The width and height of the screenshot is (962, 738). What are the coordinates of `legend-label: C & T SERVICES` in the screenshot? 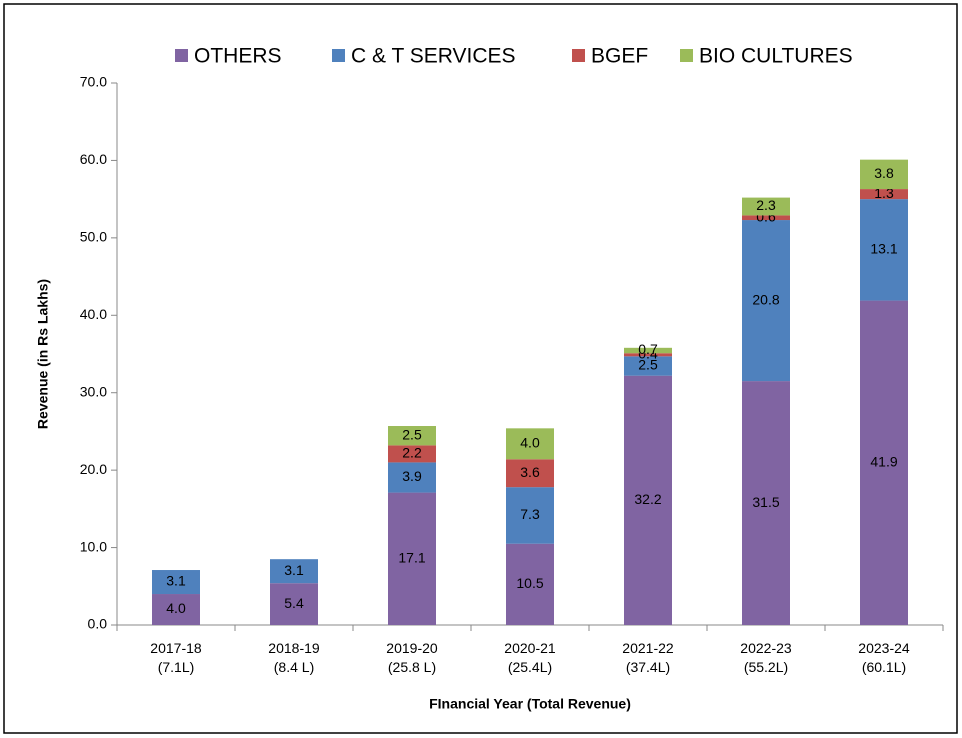 It's located at (433, 56).